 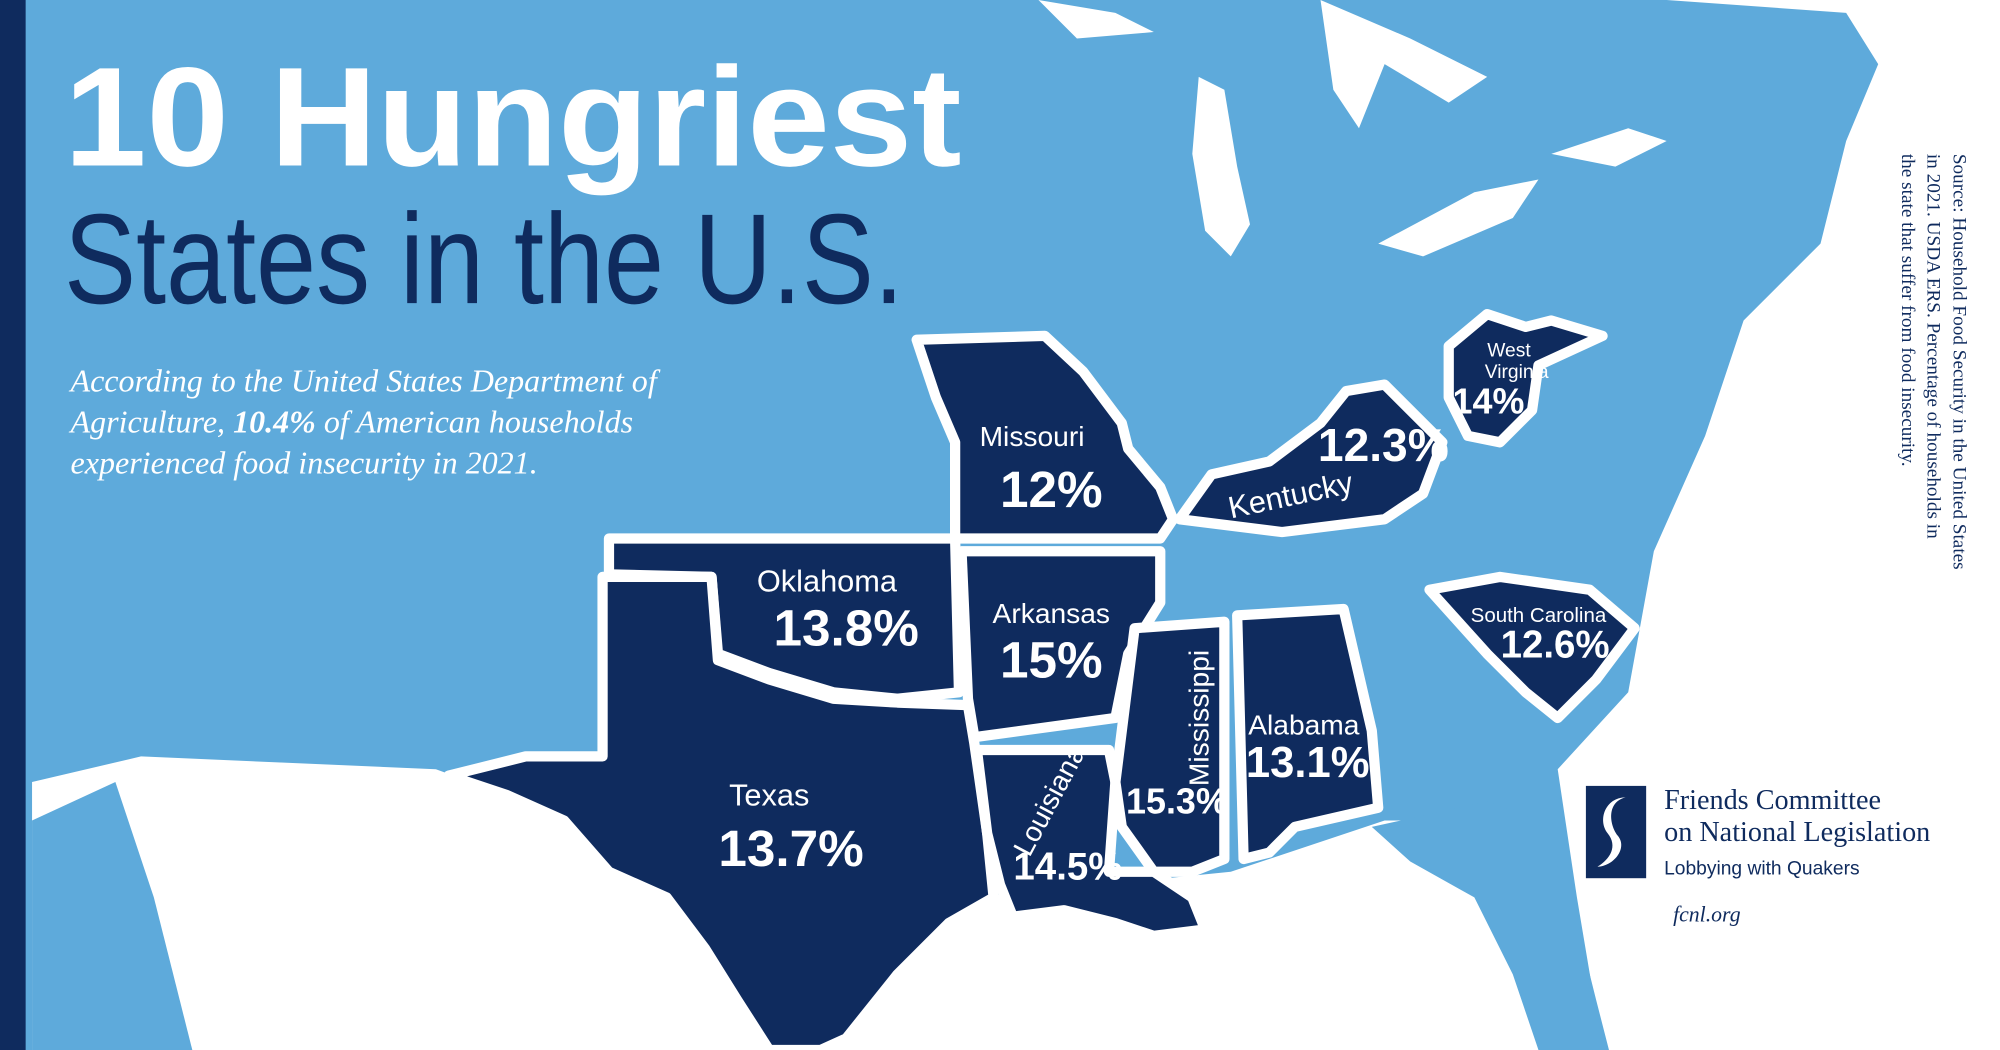 I want to click on state-value: 13.1%, so click(x=1308, y=763).